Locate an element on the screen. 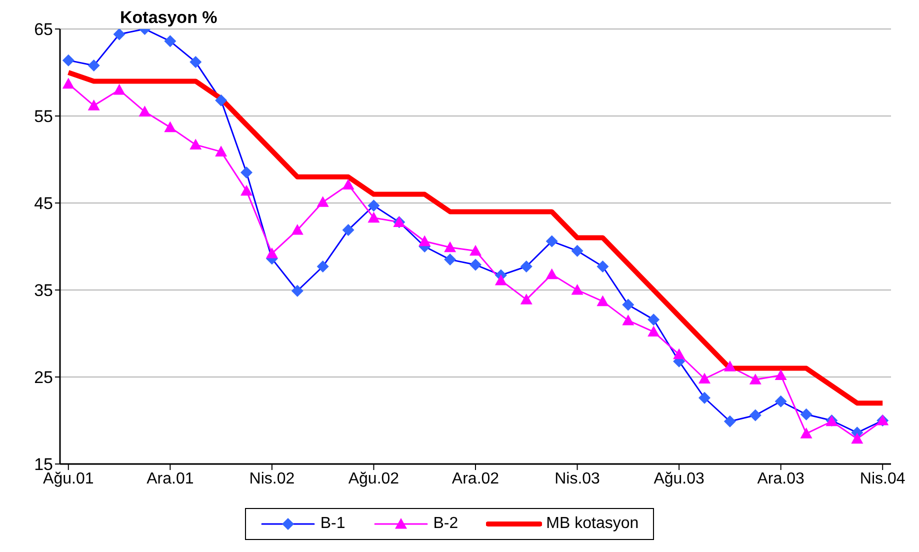 This screenshot has width=919, height=552. x-tick-label: Ağu.03 is located at coordinates (679, 479).